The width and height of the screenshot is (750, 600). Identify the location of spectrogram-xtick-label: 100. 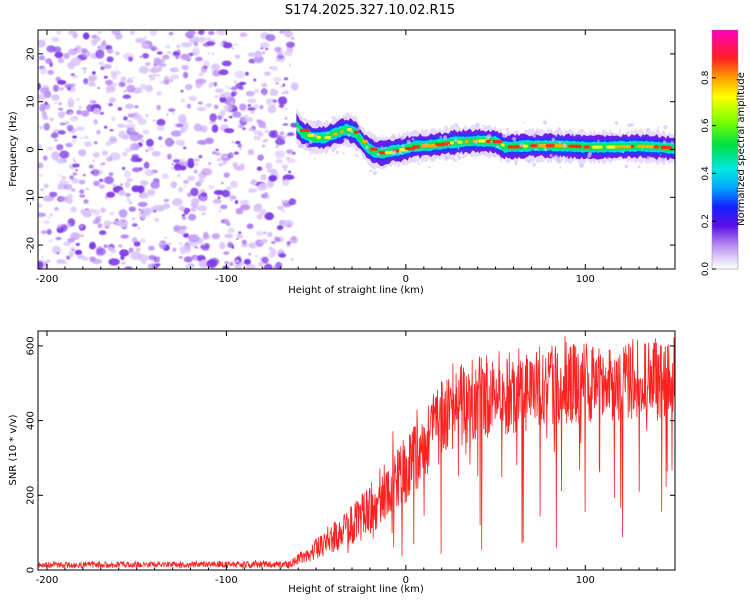
(585, 279).